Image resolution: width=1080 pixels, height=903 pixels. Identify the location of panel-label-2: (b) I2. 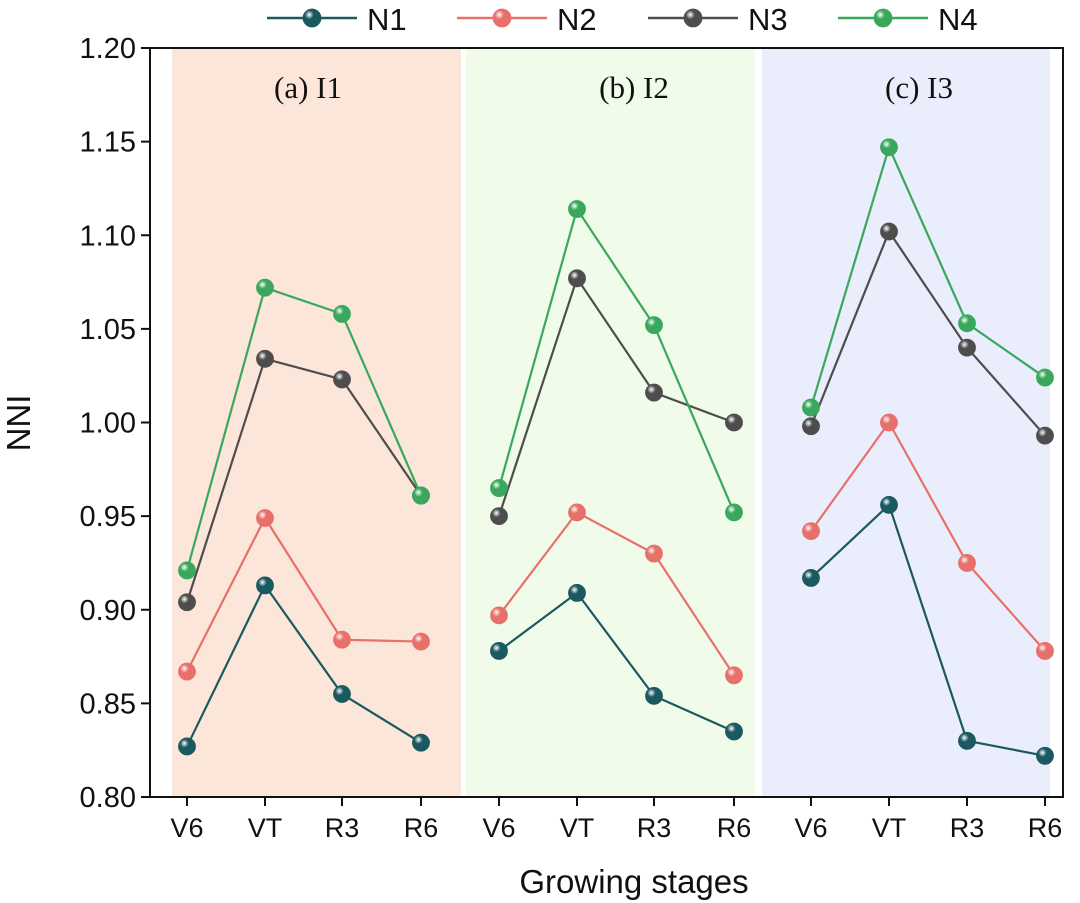
(634, 87).